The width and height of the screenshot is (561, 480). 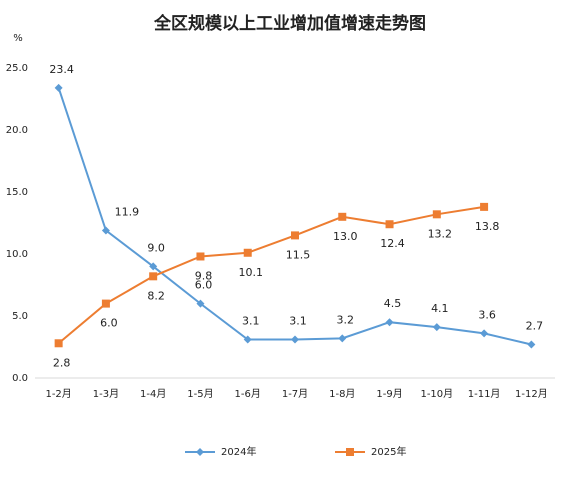 I want to click on x-tick-label: 1-6月, so click(x=248, y=394).